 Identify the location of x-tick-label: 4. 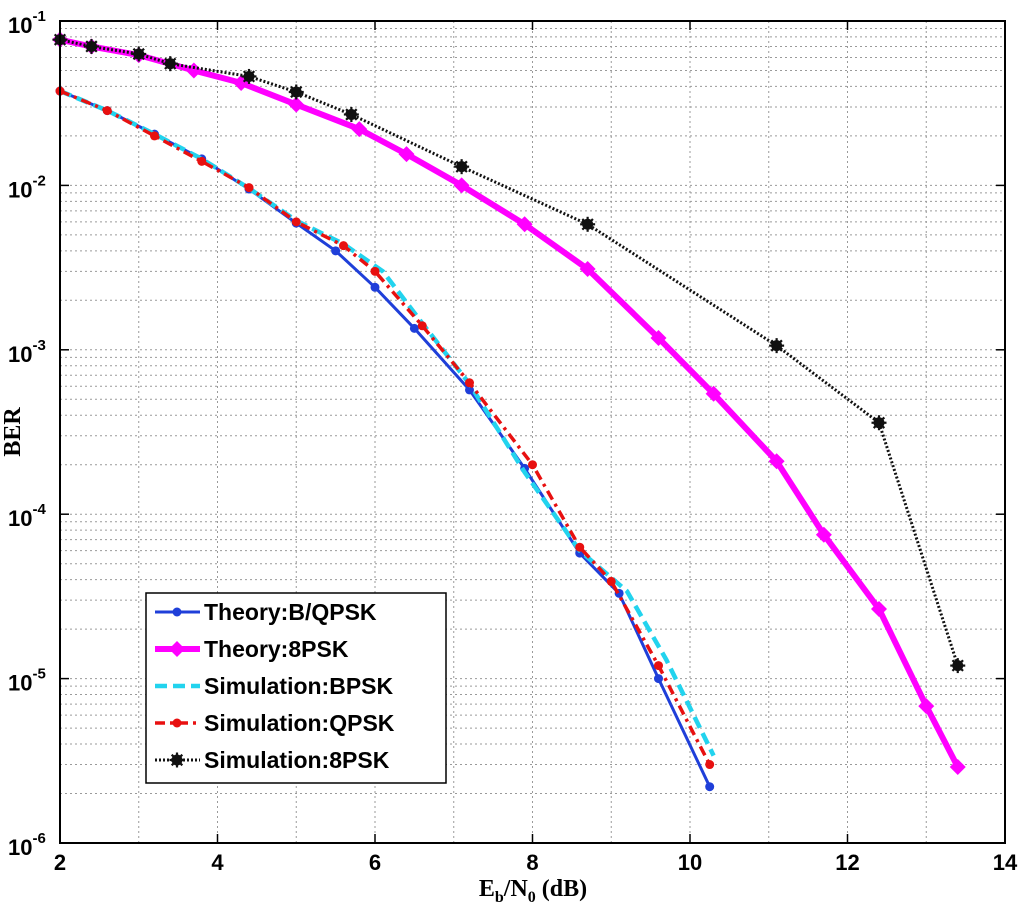
(217, 862).